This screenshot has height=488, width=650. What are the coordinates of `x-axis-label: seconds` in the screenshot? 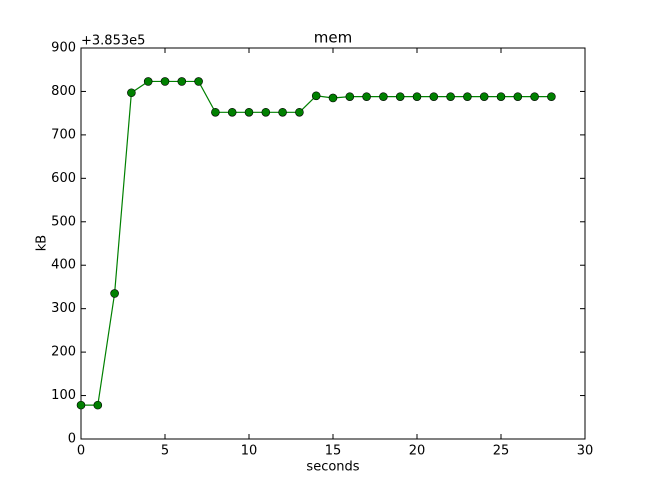 It's located at (332, 467).